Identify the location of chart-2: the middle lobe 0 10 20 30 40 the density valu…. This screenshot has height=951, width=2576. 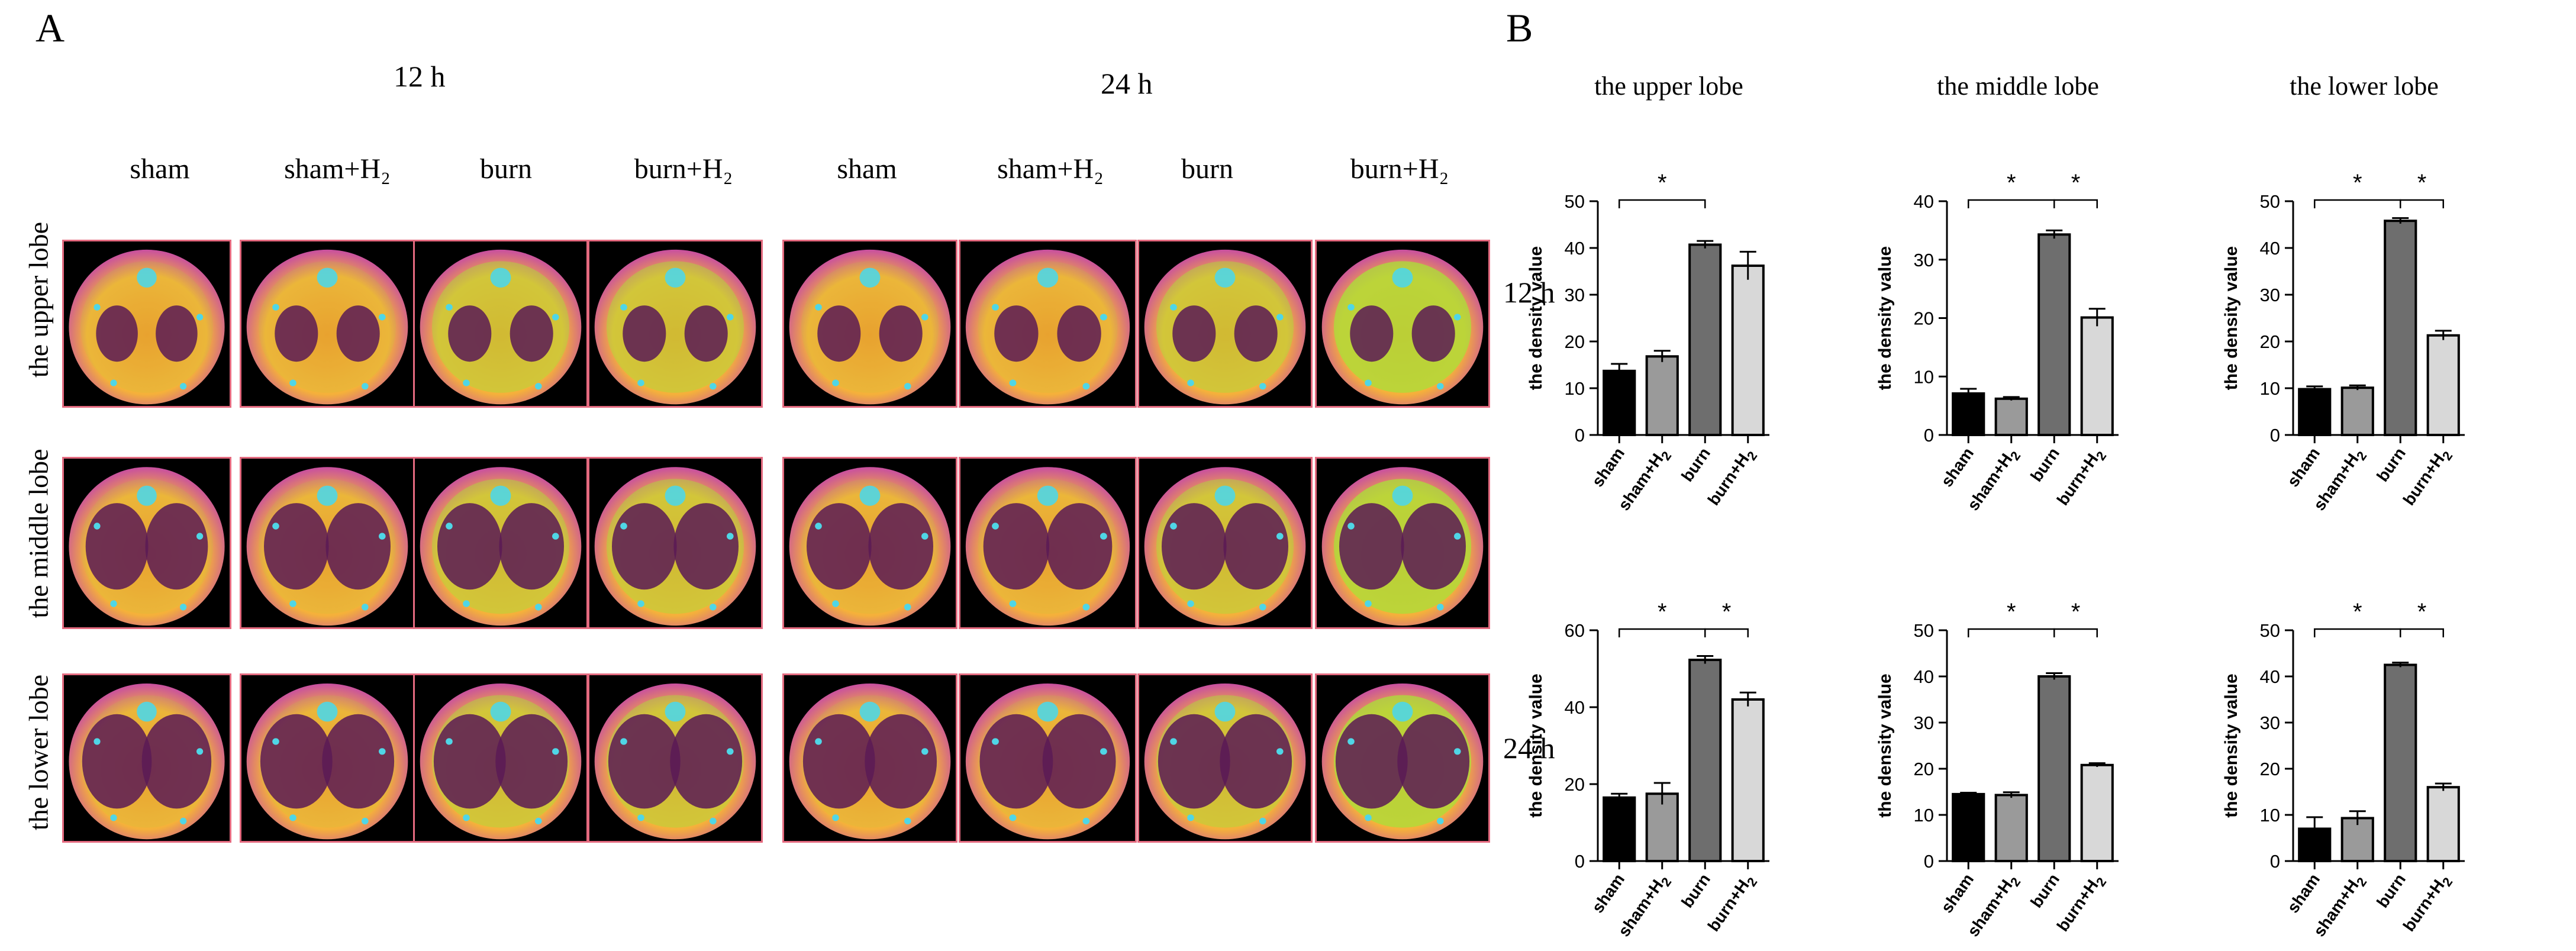
(1997, 293).